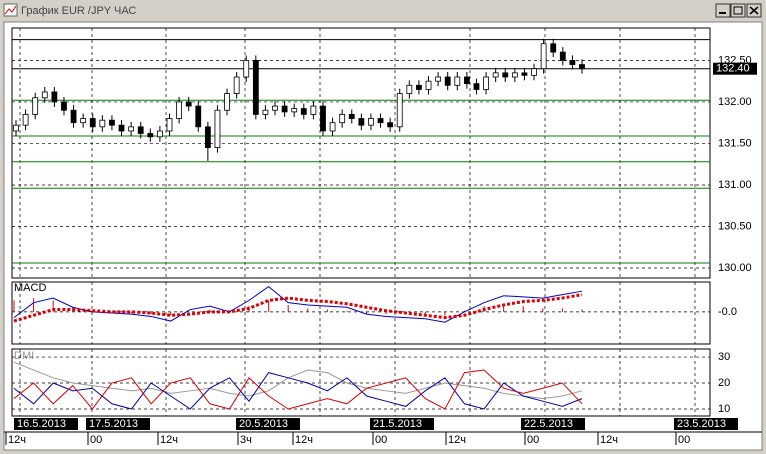 The image size is (766, 454). I want to click on hour-label: 3ч, so click(246, 440).